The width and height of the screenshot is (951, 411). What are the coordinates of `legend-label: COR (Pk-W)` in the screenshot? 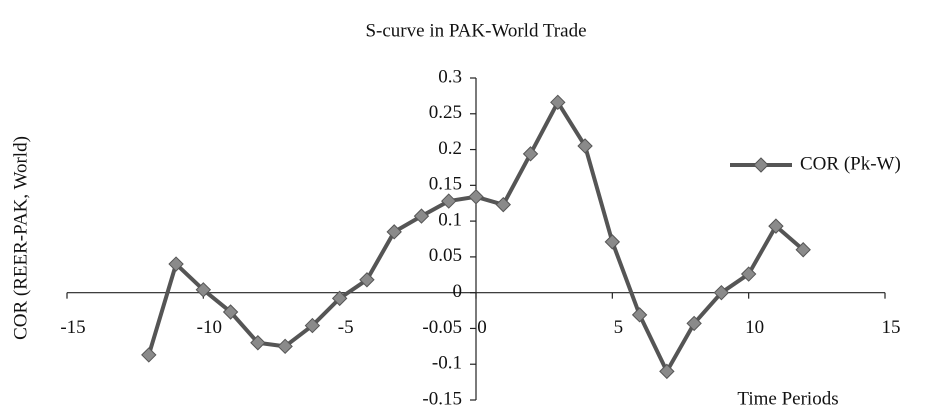 It's located at (850, 163).